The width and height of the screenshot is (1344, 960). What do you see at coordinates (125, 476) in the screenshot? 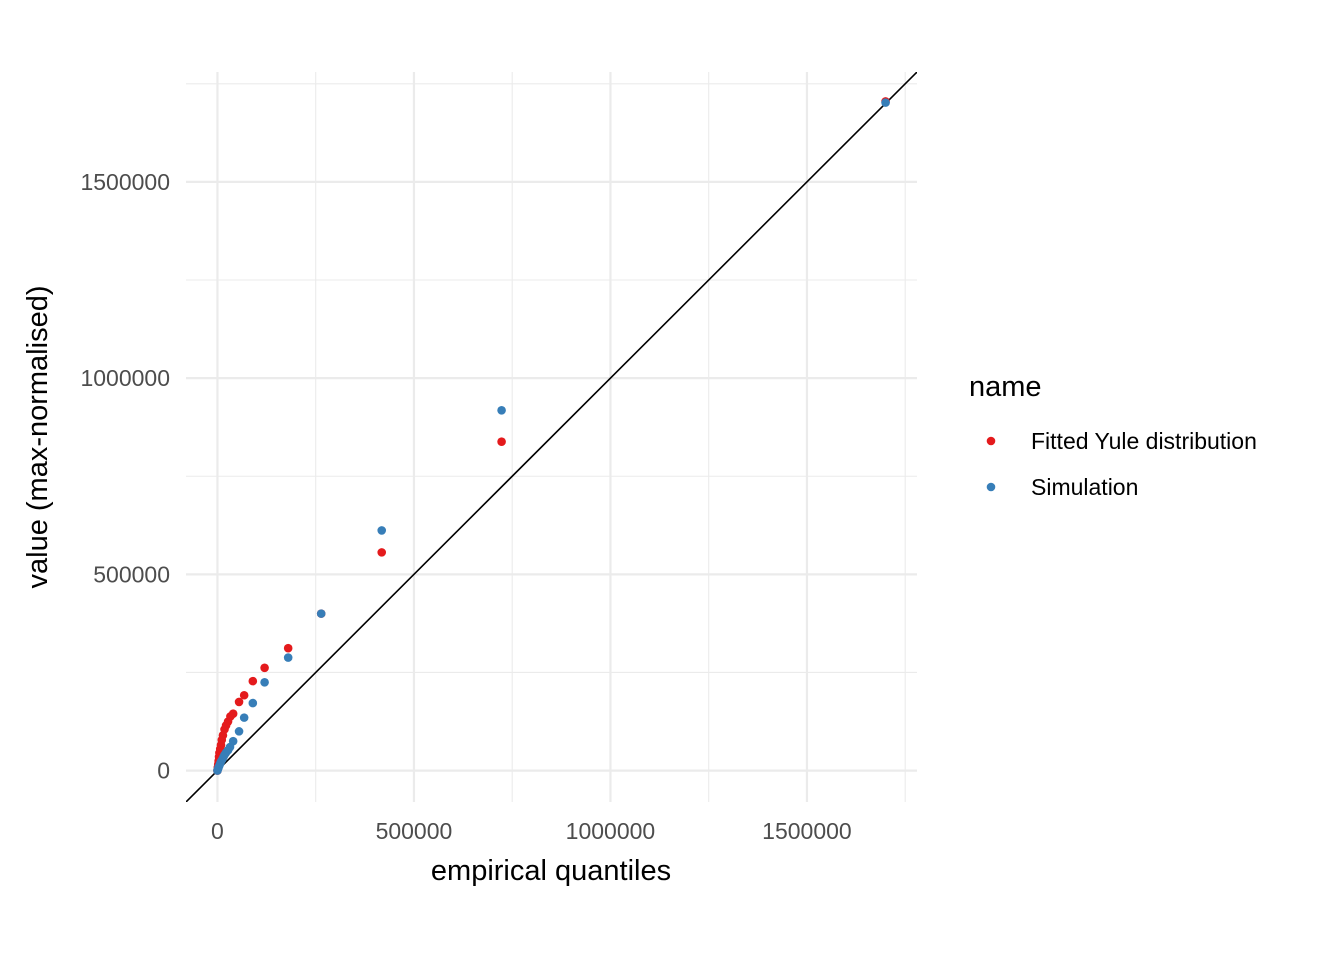
I see `y-axis-tick-labels: 0 500000 1000000 1500000` at bounding box center [125, 476].